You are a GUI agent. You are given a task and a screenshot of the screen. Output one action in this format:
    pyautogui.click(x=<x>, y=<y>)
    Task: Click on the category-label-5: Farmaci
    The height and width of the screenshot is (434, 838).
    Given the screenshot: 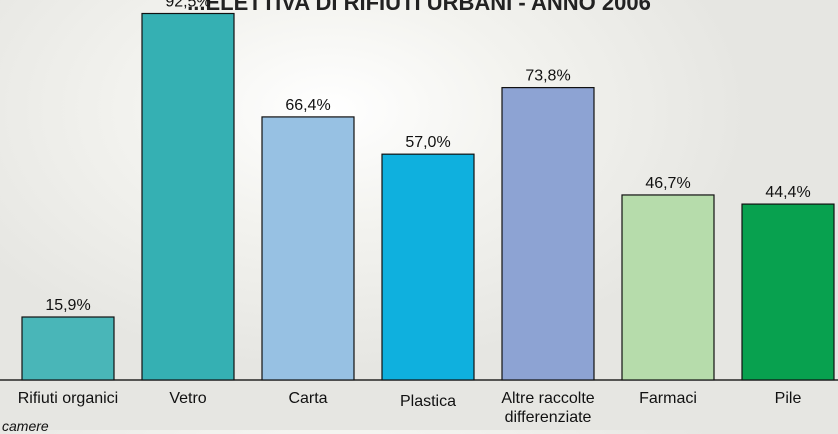 What is the action you would take?
    pyautogui.click(x=668, y=398)
    